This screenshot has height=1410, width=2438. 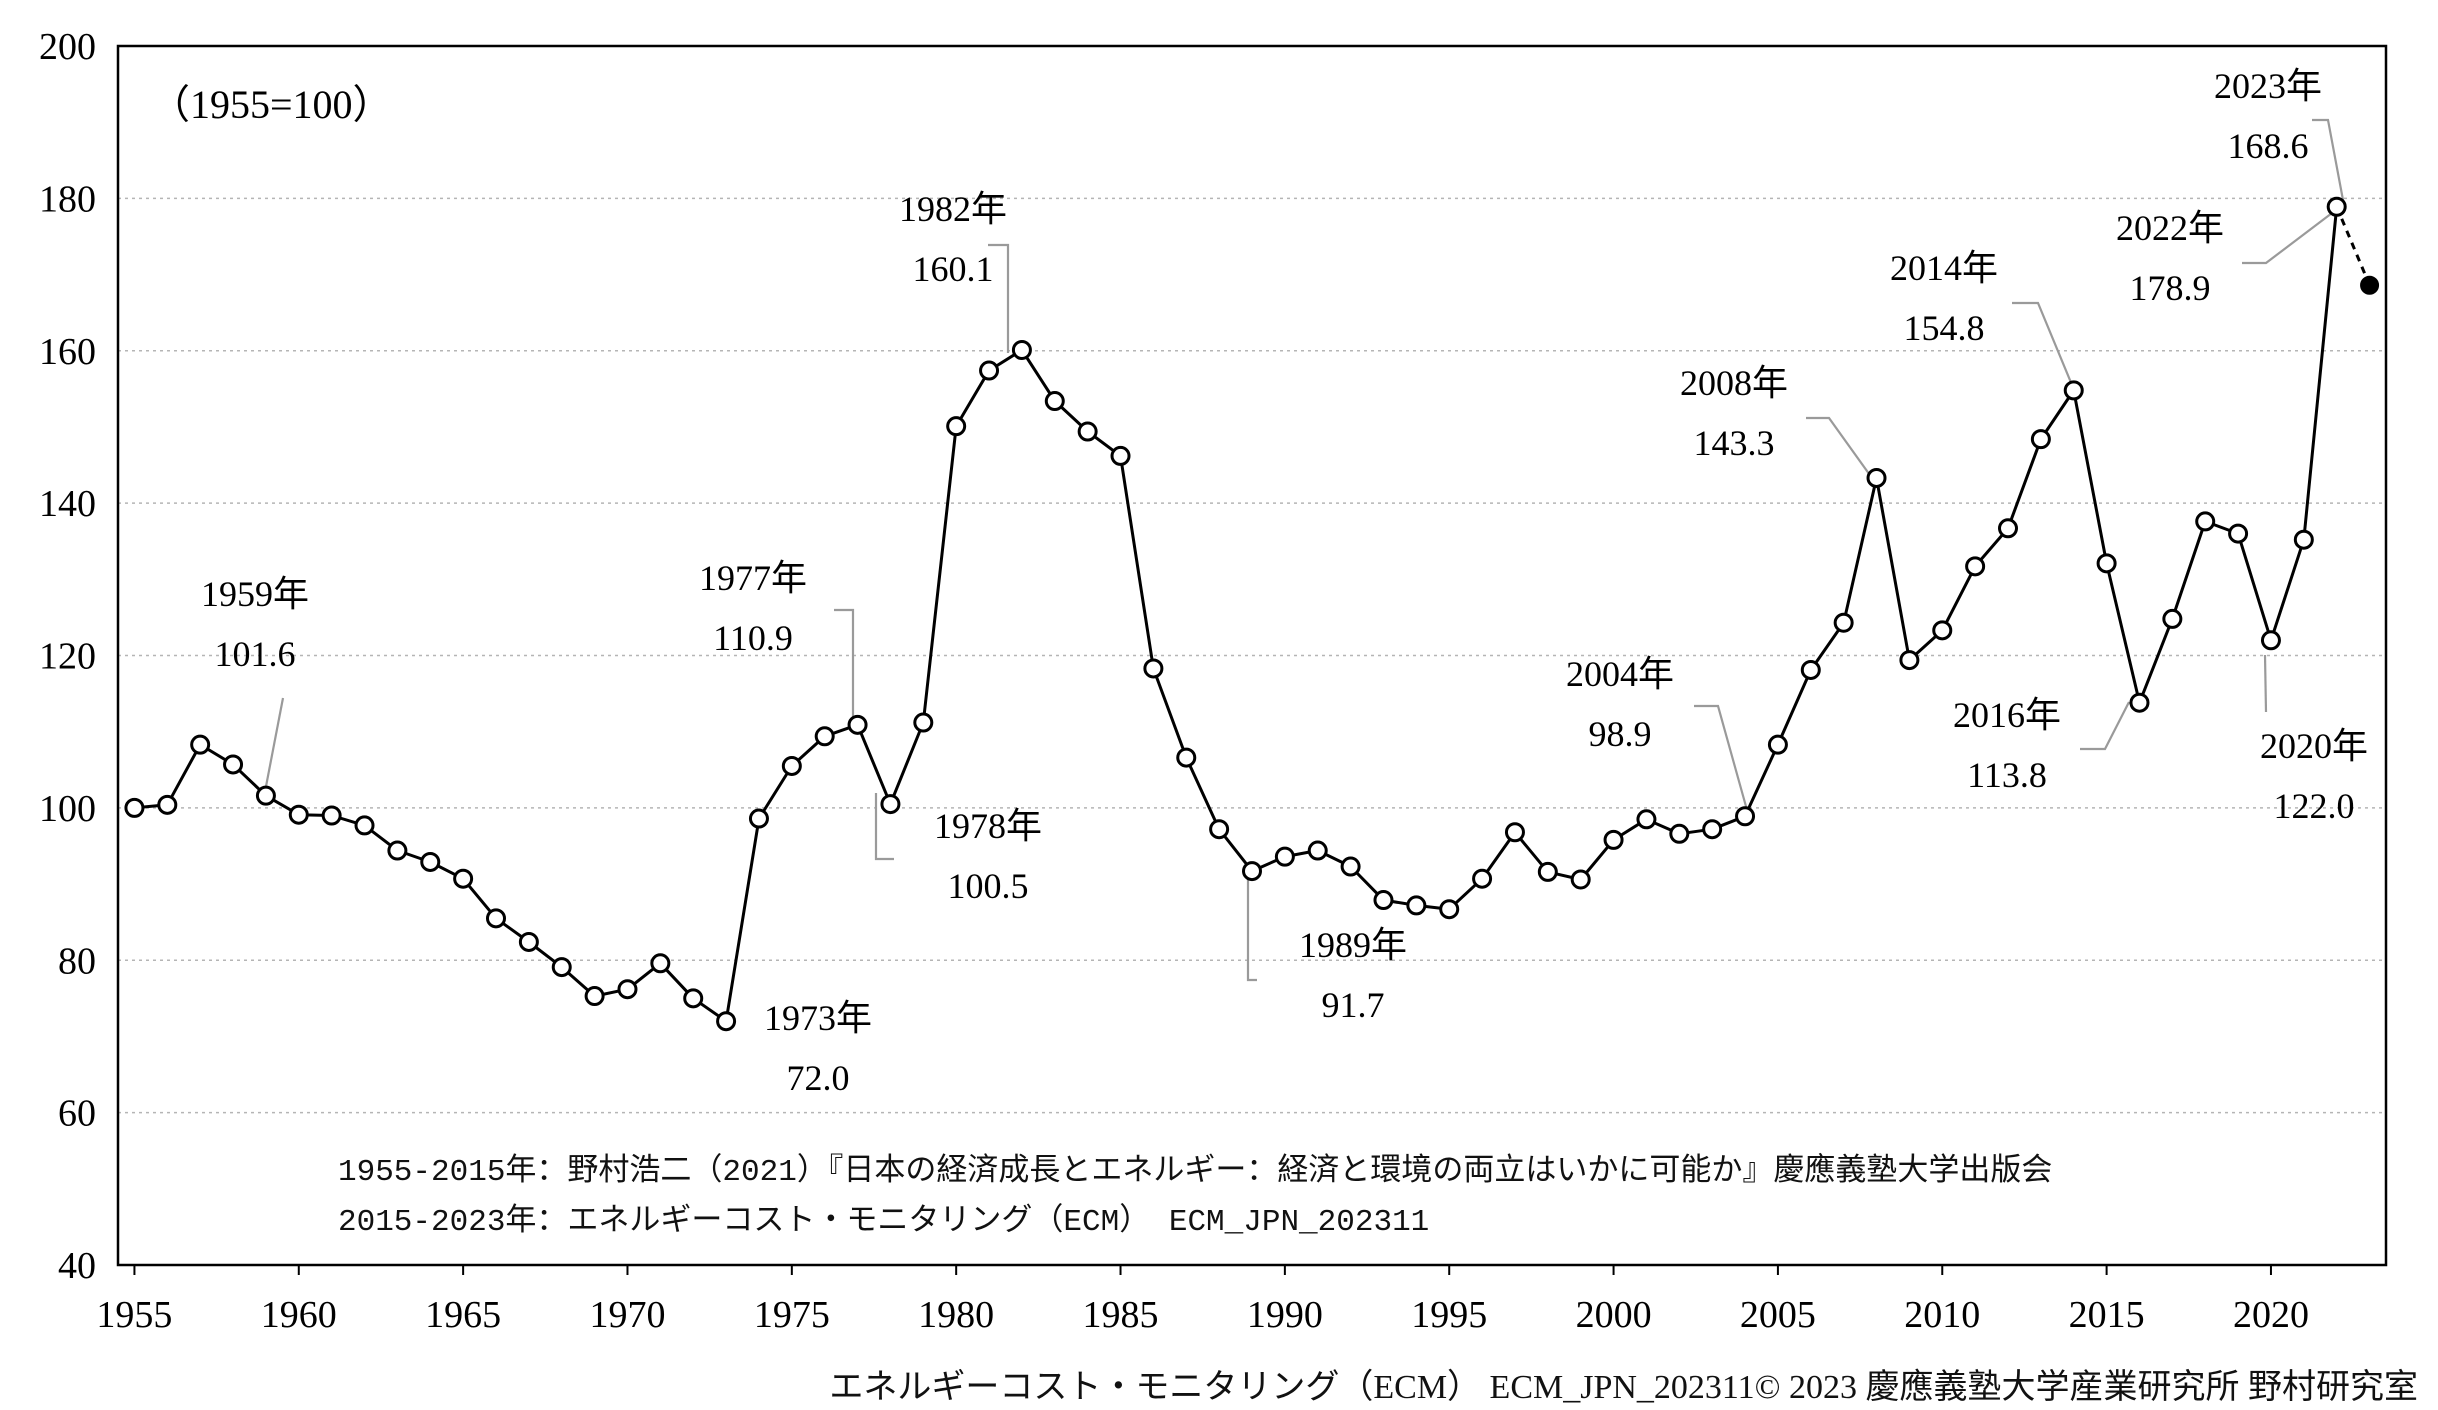 What do you see at coordinates (67, 504) in the screenshot?
I see `y-tick-label: 140` at bounding box center [67, 504].